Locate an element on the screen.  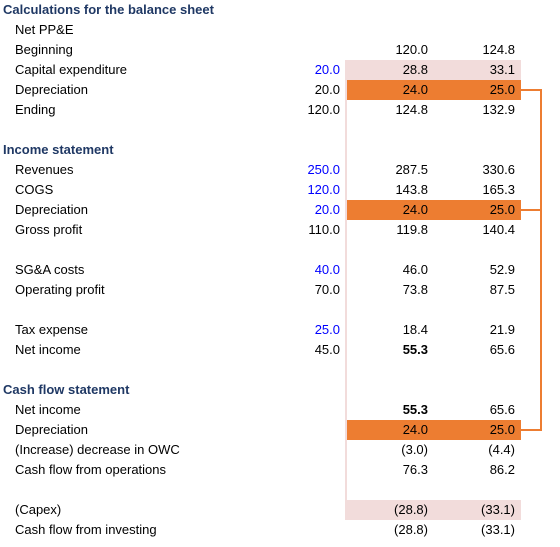
section-title: Cash flow statement is located at coordinates (66, 389).